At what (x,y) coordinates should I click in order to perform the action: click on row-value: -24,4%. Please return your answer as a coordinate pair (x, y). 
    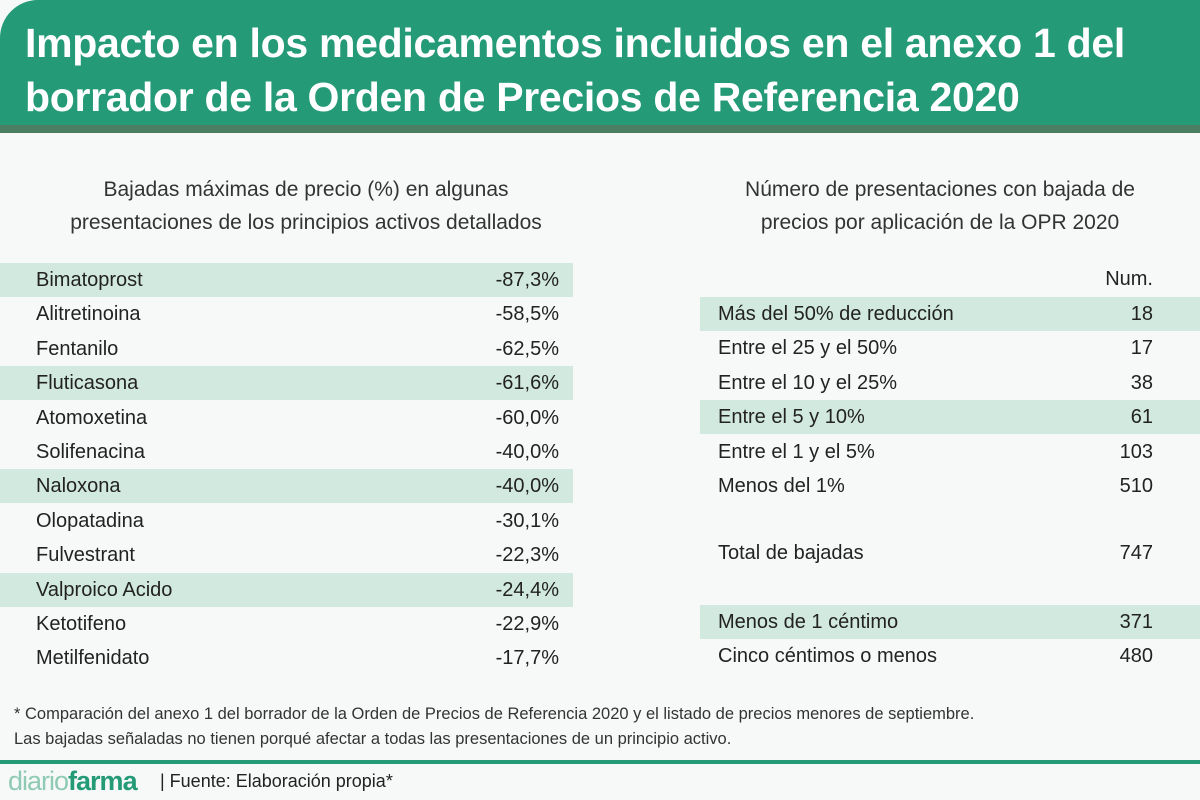
    Looking at the image, I should click on (527, 589).